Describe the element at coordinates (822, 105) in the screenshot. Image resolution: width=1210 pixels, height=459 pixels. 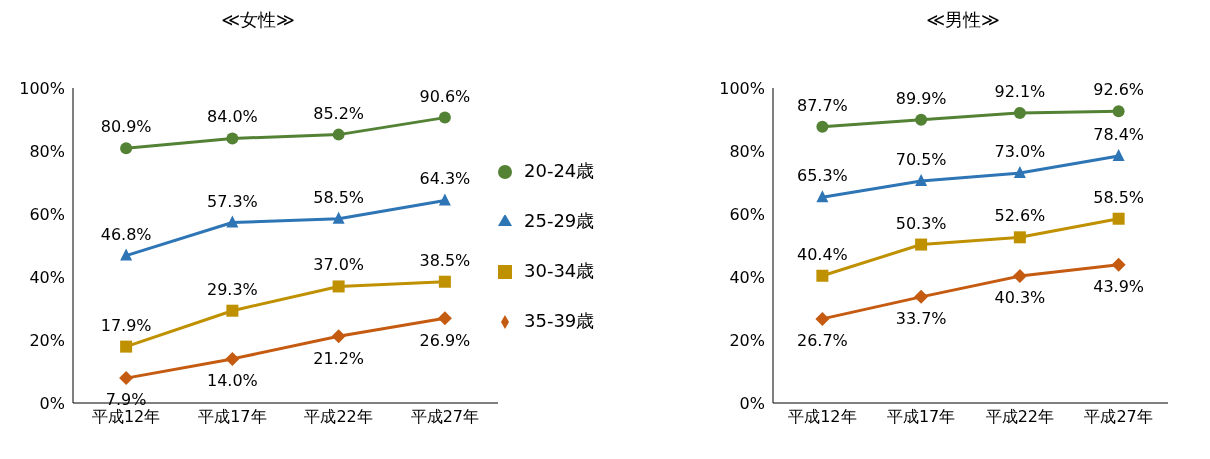
I see `data-label: 87.7%` at that location.